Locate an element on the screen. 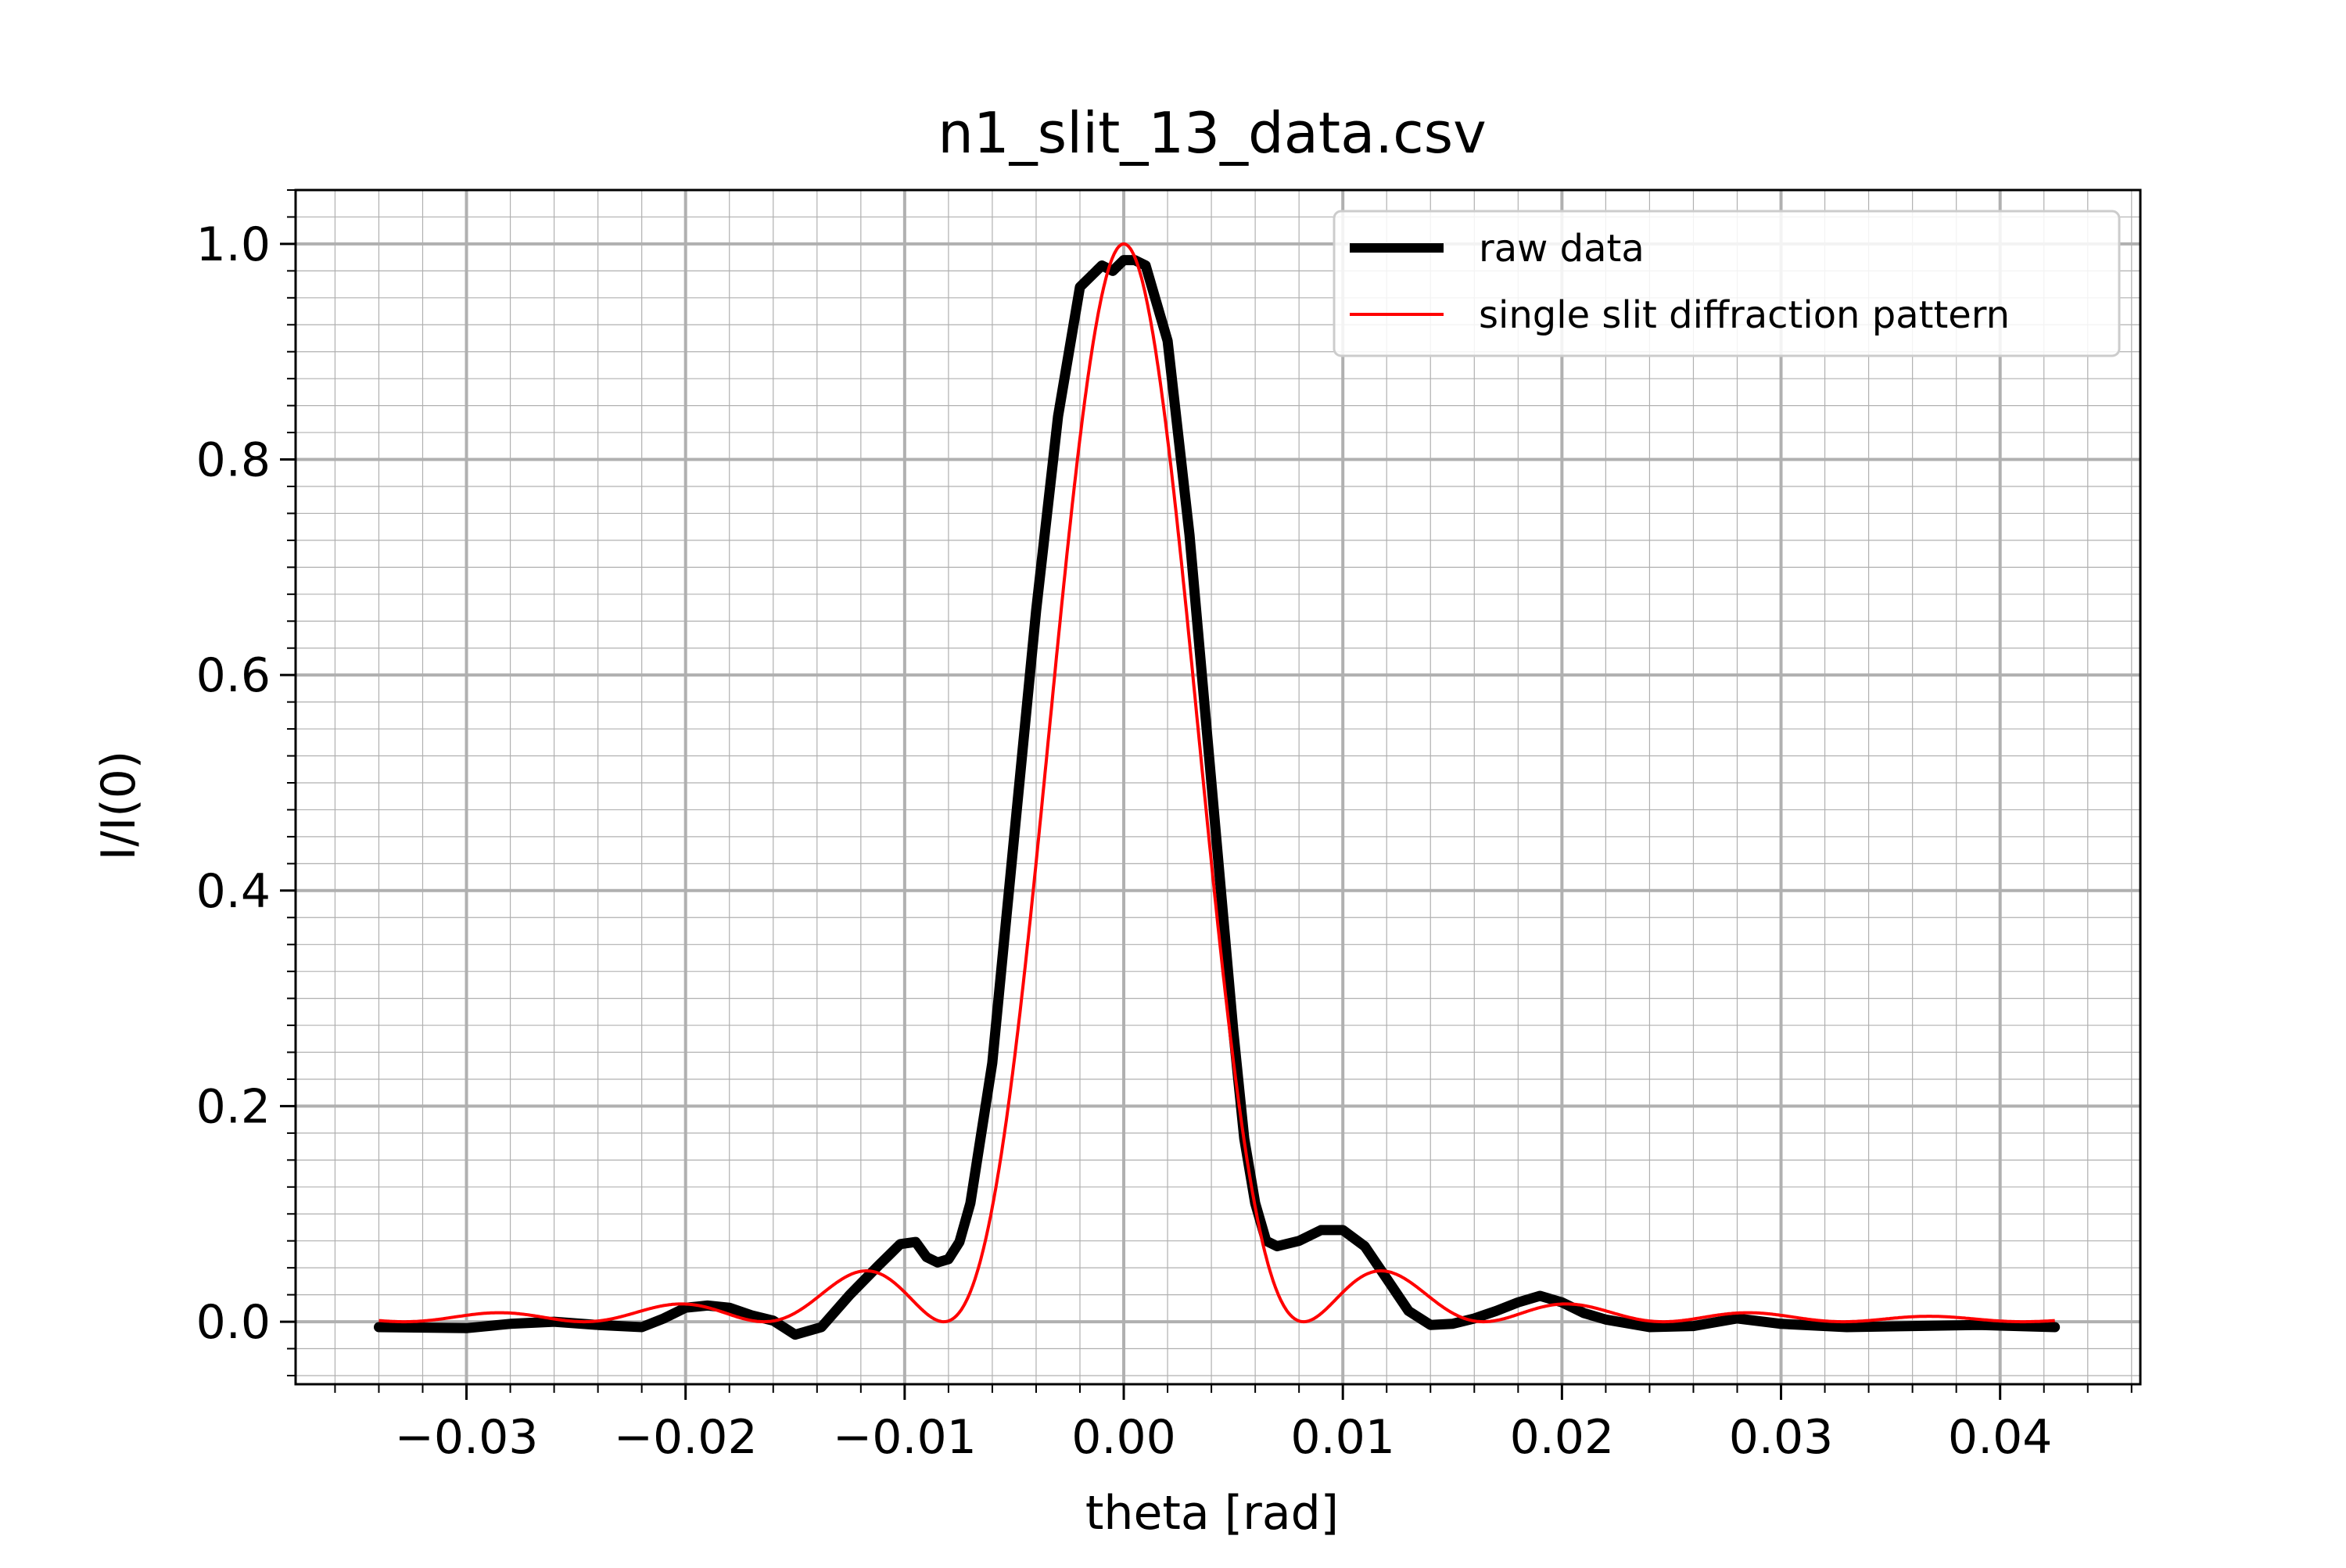  x-tick-label: −0.02 is located at coordinates (686, 1437).